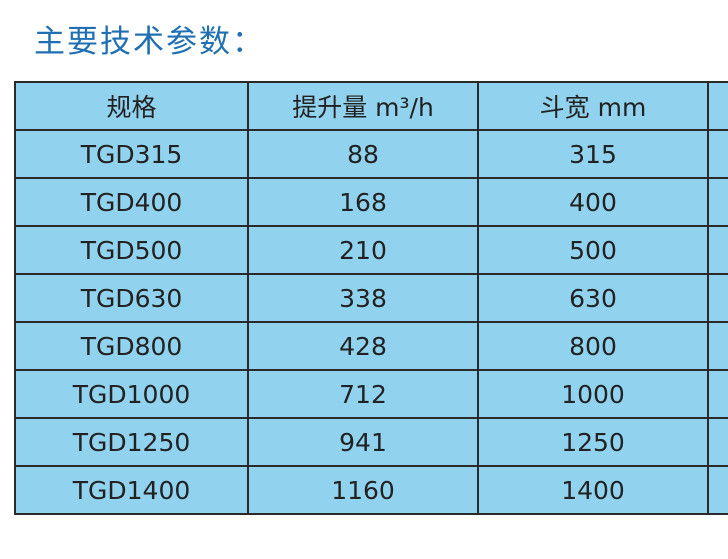 The width and height of the screenshot is (728, 559). Describe the element at coordinates (131, 250) in the screenshot. I see `table-cell: TGD500` at that location.